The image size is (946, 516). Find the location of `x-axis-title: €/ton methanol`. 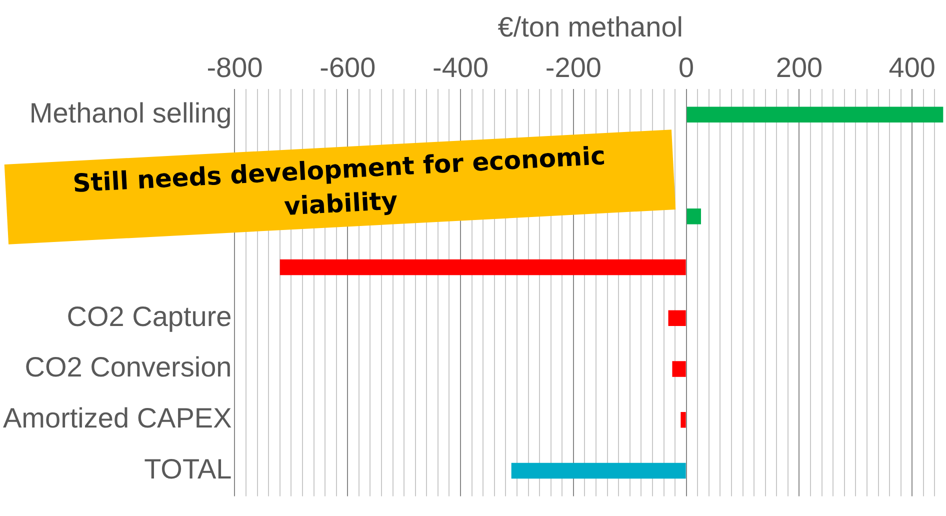

x-axis-title: €/ton methanol is located at coordinates (590, 27).